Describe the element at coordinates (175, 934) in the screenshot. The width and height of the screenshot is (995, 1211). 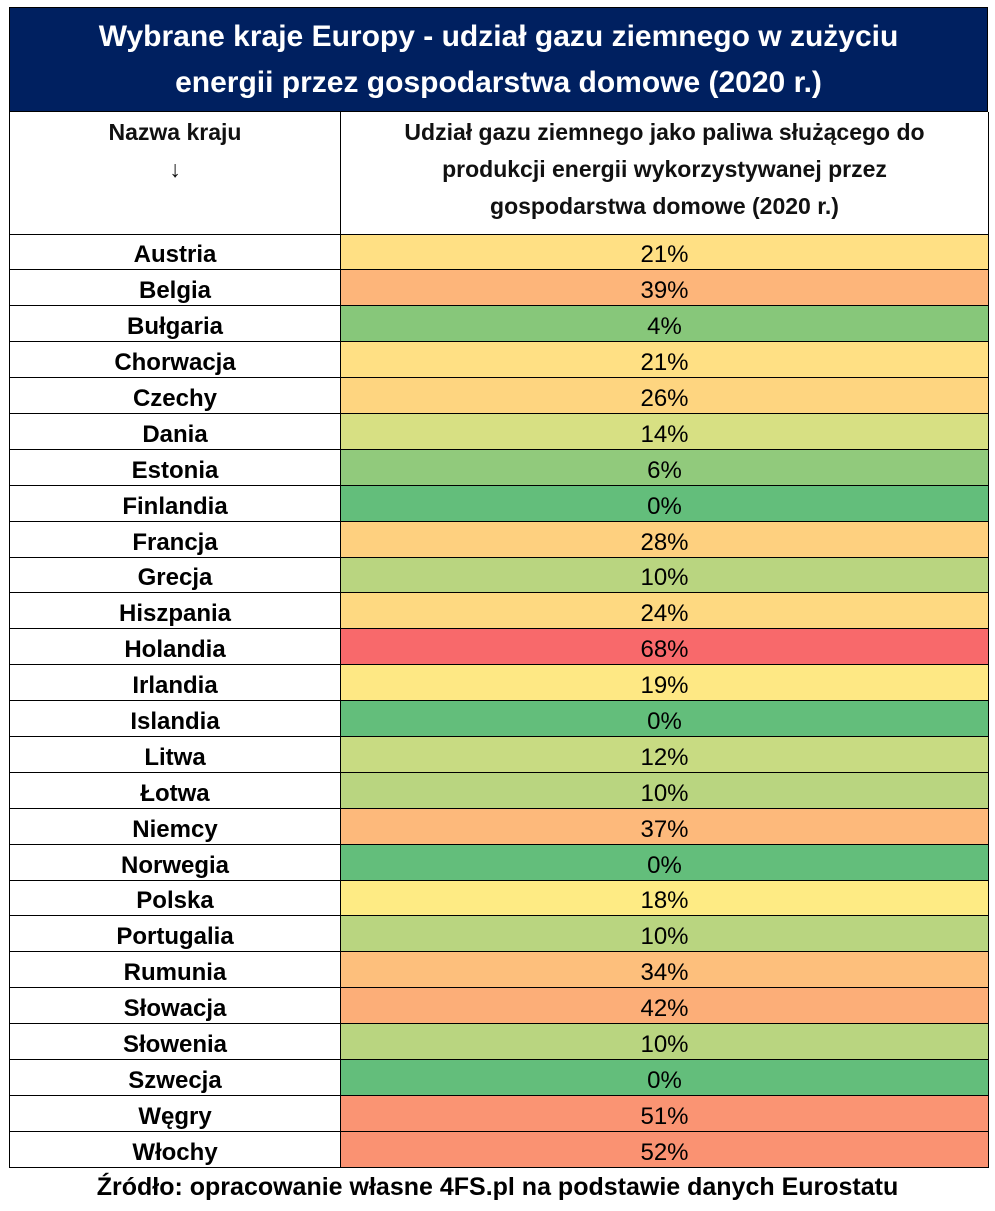
I see `country-cell: Portugalia` at that location.